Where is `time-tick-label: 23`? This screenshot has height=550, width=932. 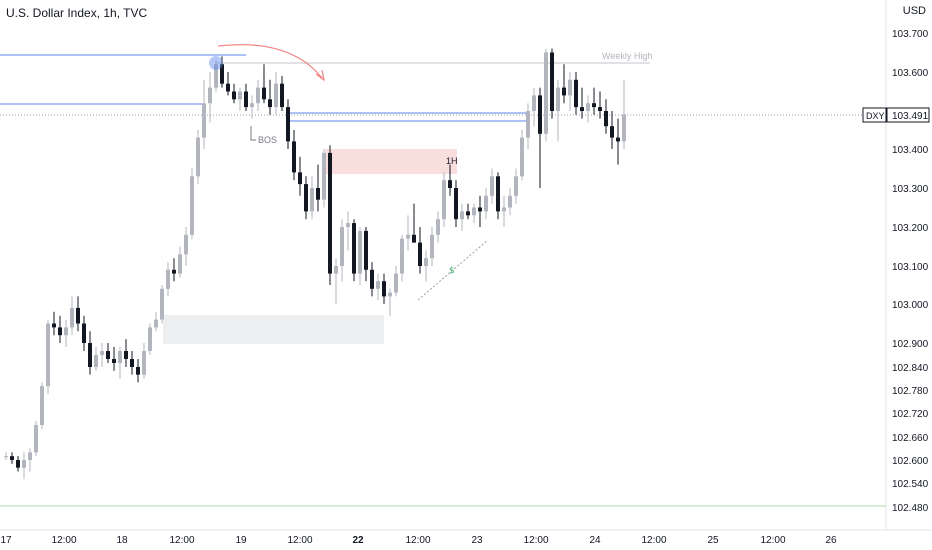 time-tick-label: 23 is located at coordinates (477, 540).